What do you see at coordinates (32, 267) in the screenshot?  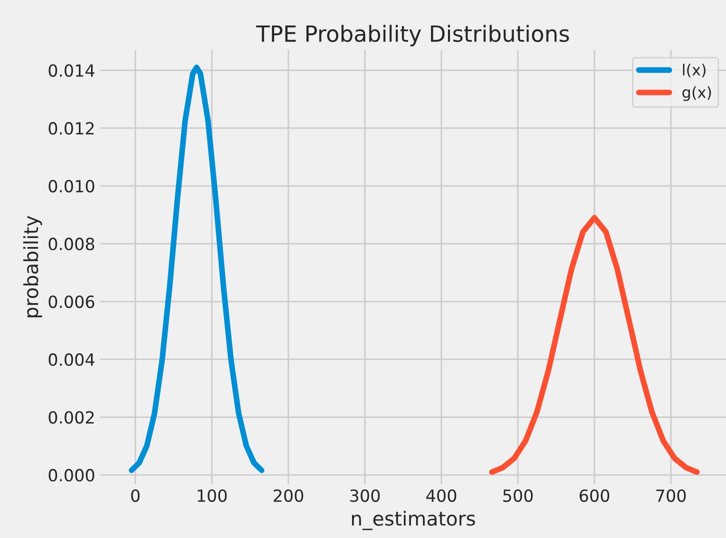 I see `y-axis-title: probability` at bounding box center [32, 267].